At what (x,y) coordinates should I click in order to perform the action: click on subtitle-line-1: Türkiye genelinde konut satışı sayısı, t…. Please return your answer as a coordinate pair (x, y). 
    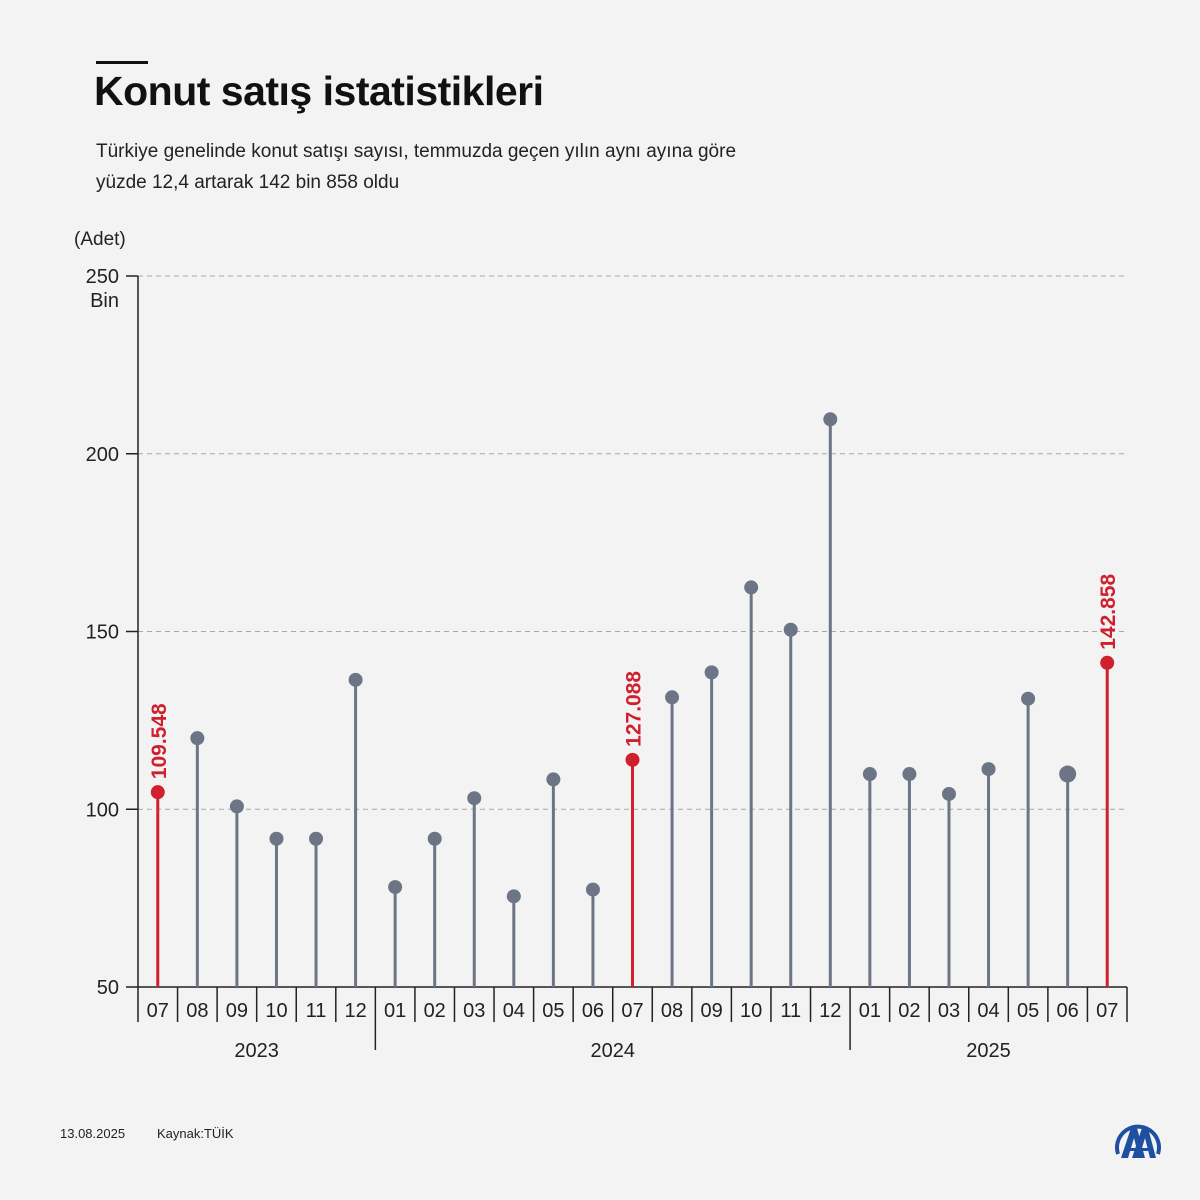
    Looking at the image, I should click on (416, 151).